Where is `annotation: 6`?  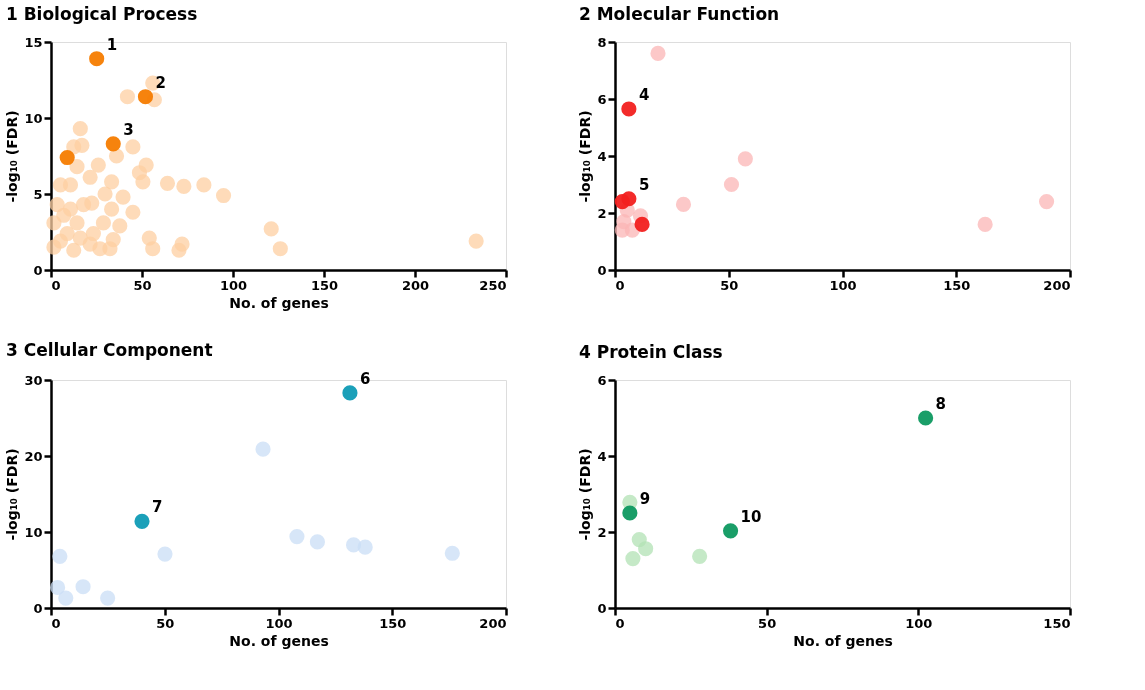
annotation: 6 is located at coordinates (365, 378).